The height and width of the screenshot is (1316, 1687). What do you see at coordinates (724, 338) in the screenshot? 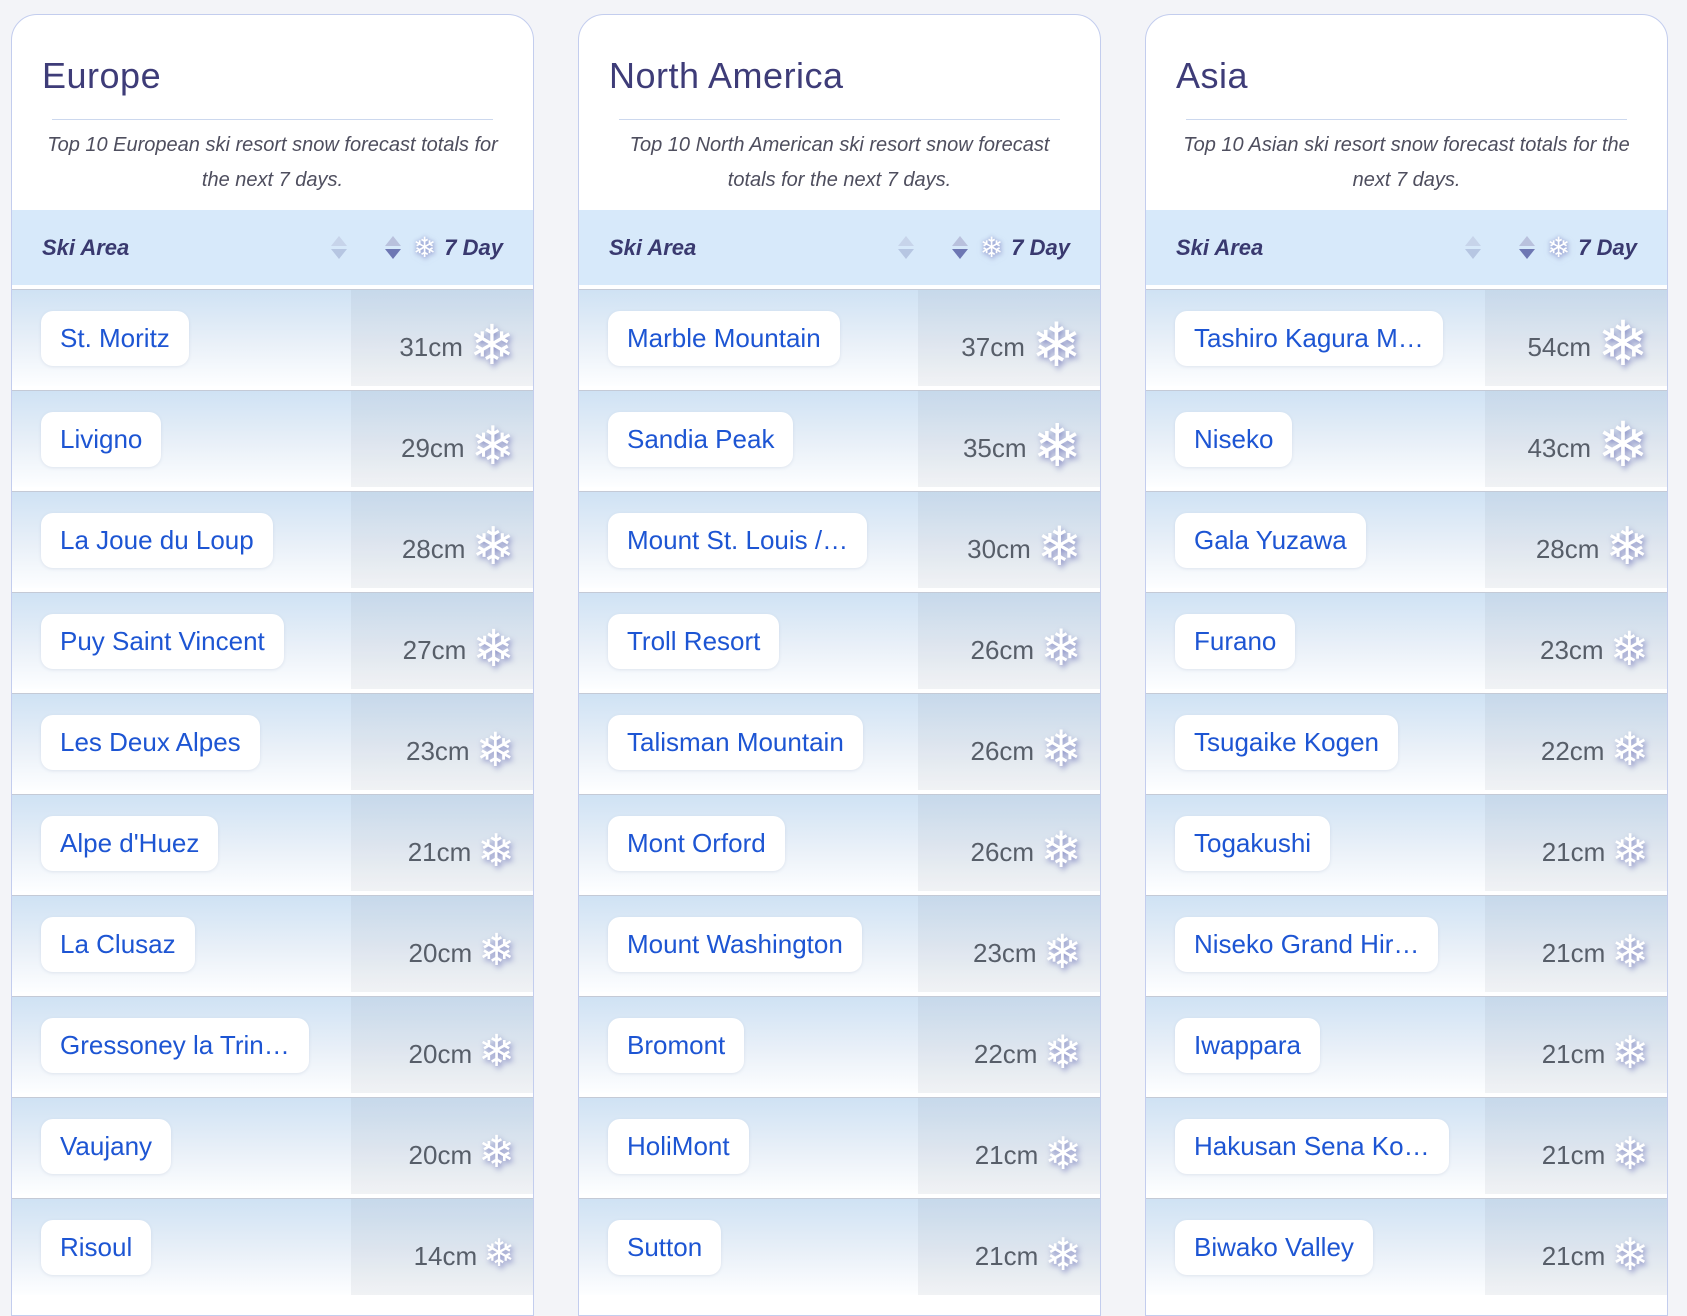
I see `resort-link: Marble Mountain` at bounding box center [724, 338].